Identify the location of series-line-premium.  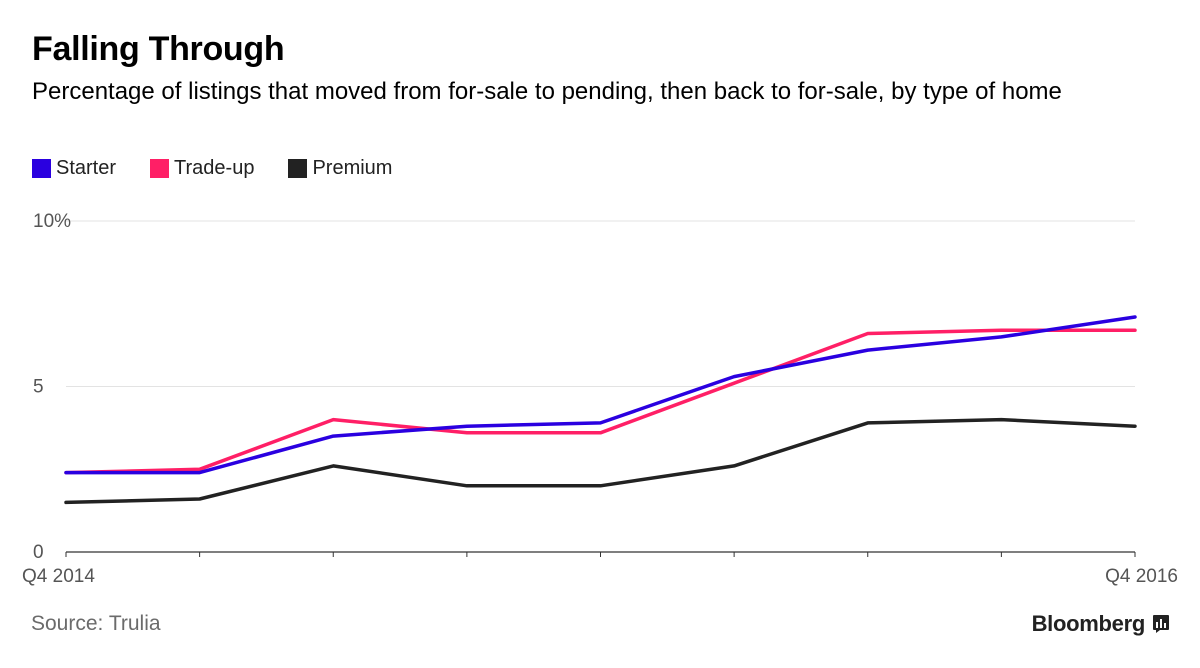
(600, 461).